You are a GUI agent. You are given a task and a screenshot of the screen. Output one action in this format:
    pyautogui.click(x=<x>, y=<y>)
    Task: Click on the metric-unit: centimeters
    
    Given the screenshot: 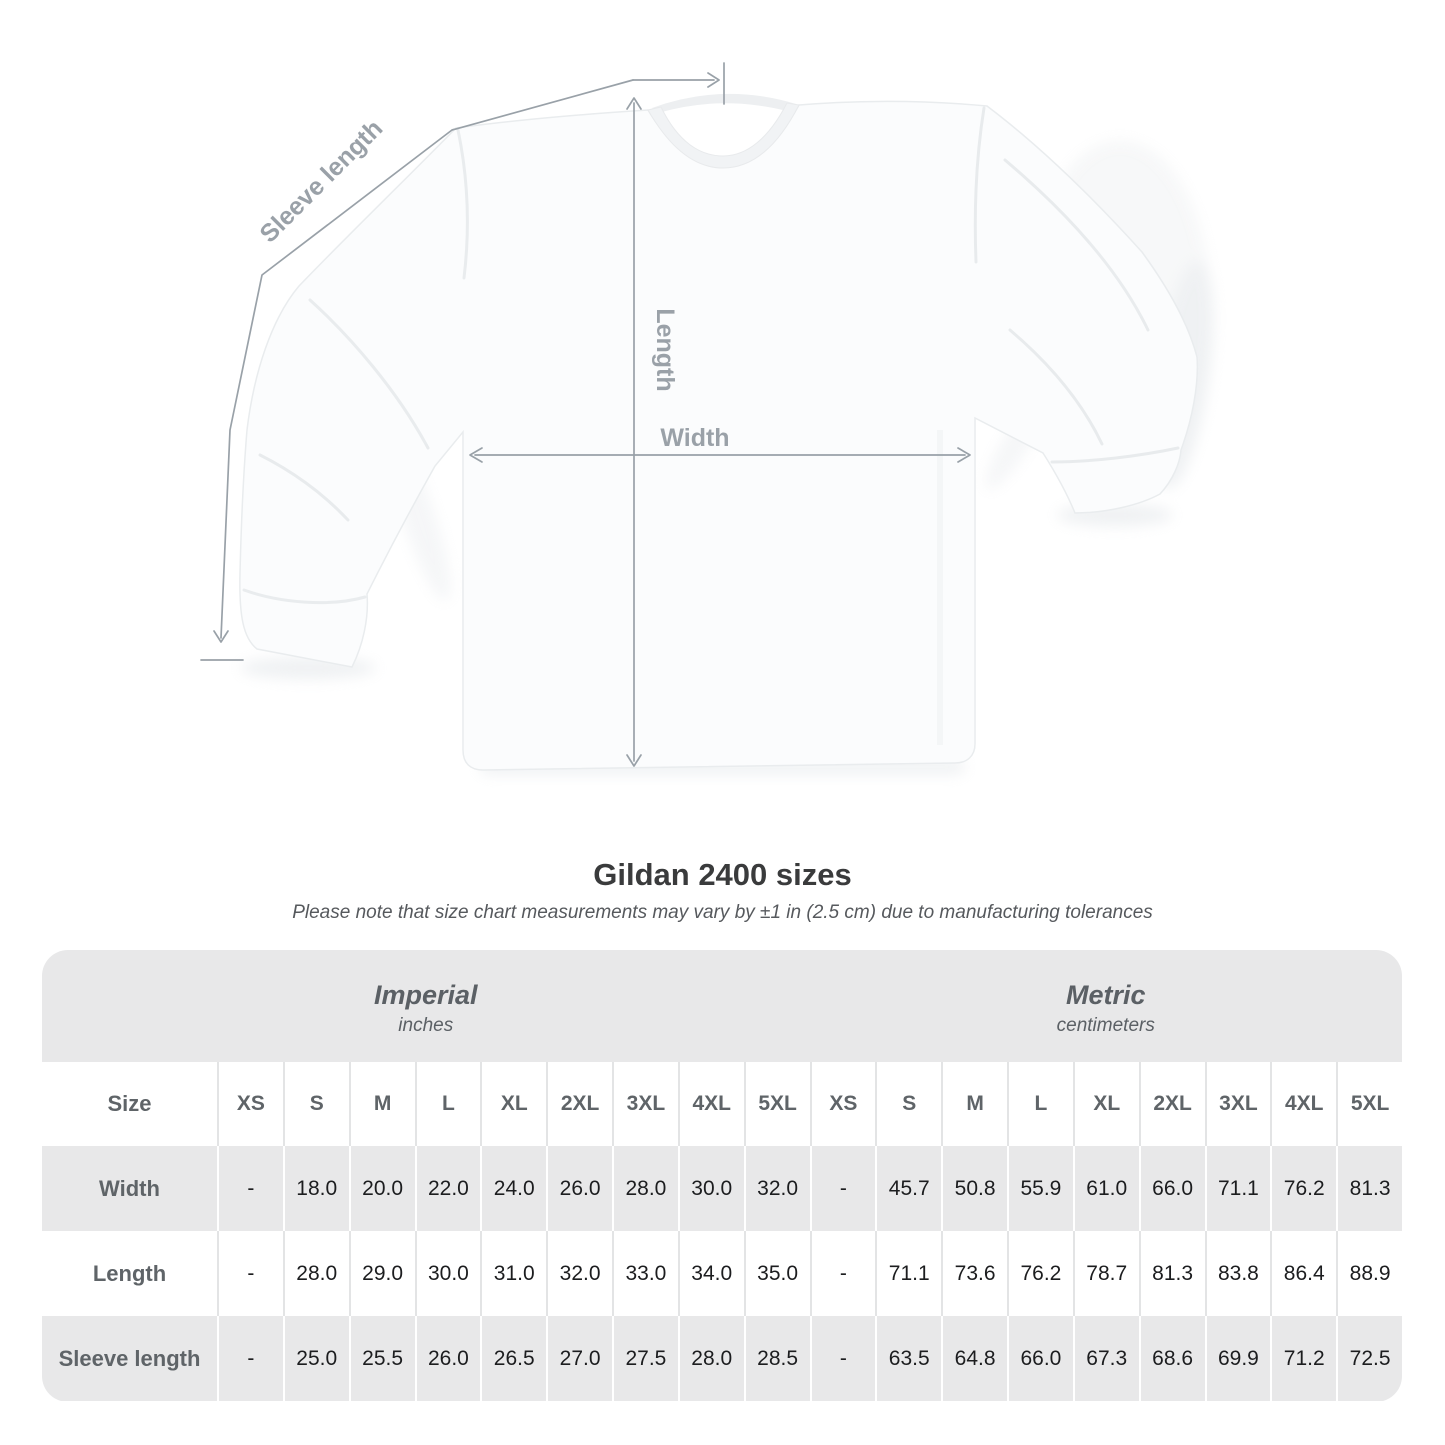 What is the action you would take?
    pyautogui.click(x=1105, y=1025)
    